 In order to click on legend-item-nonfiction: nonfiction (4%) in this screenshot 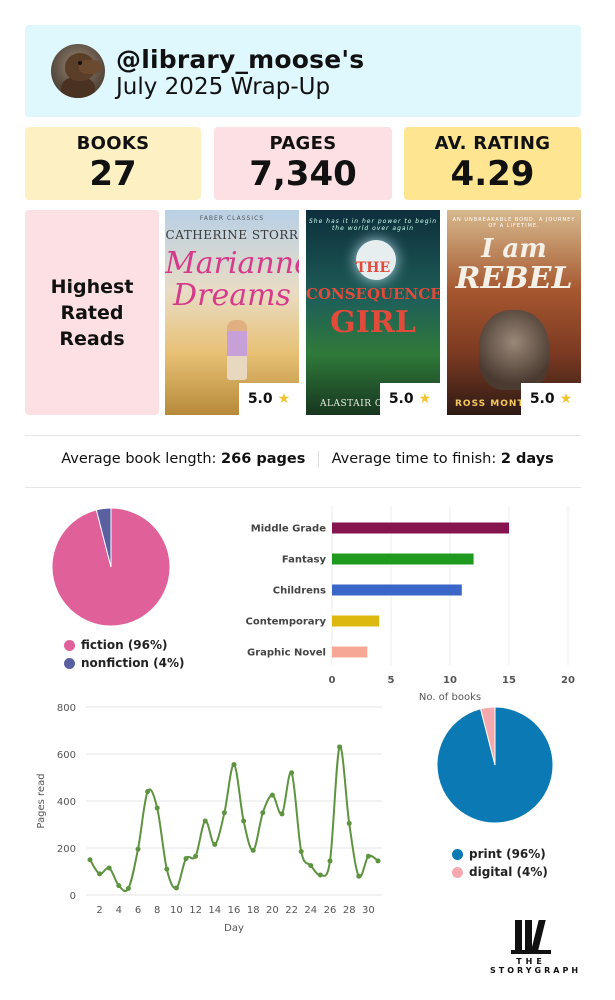, I will do `click(124, 663)`.